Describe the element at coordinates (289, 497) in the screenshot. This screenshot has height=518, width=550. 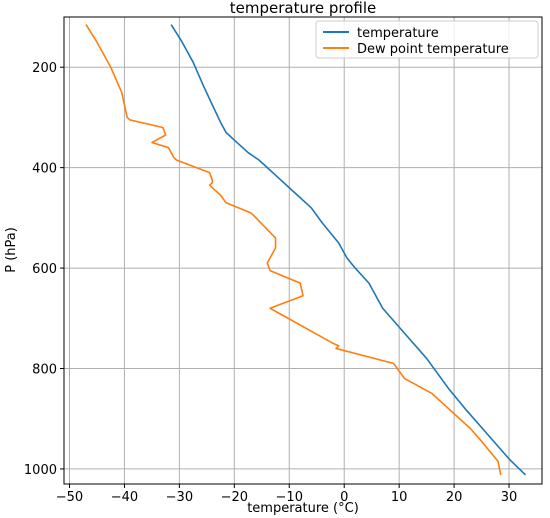
I see `x-tick-label: −10` at that location.